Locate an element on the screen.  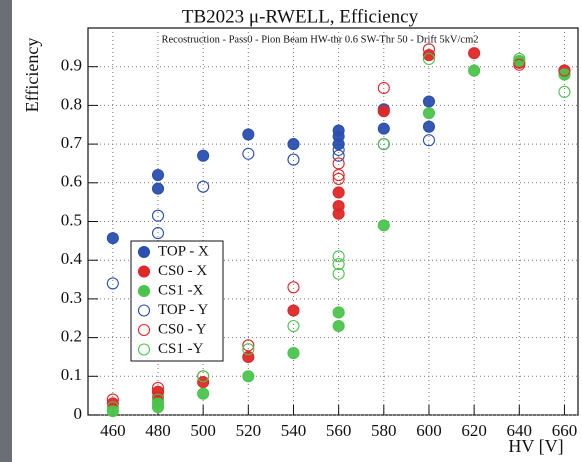
legend-label: CS1 -Y is located at coordinates (181, 349).